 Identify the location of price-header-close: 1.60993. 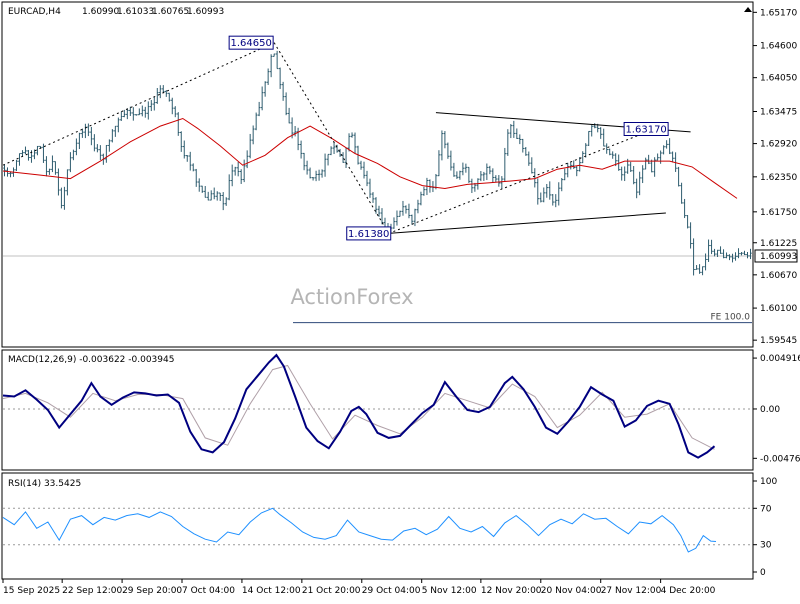
(205, 12).